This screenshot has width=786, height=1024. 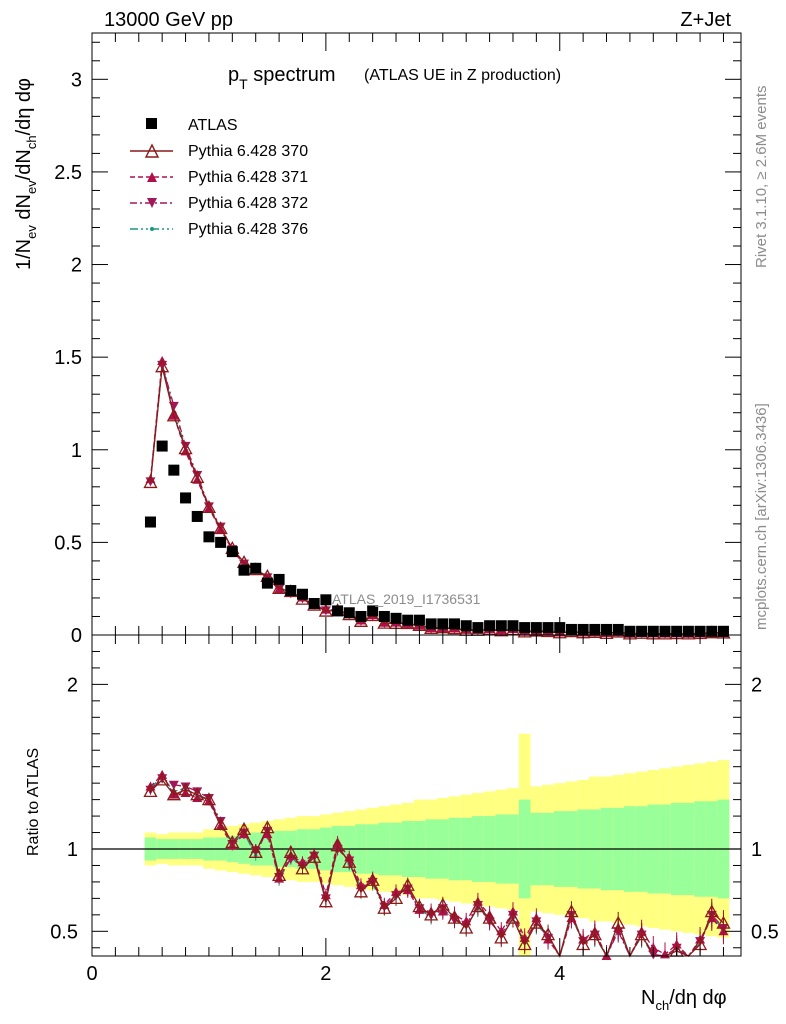 What do you see at coordinates (213, 125) in the screenshot?
I see `legend-label-atlas: ATLAS` at bounding box center [213, 125].